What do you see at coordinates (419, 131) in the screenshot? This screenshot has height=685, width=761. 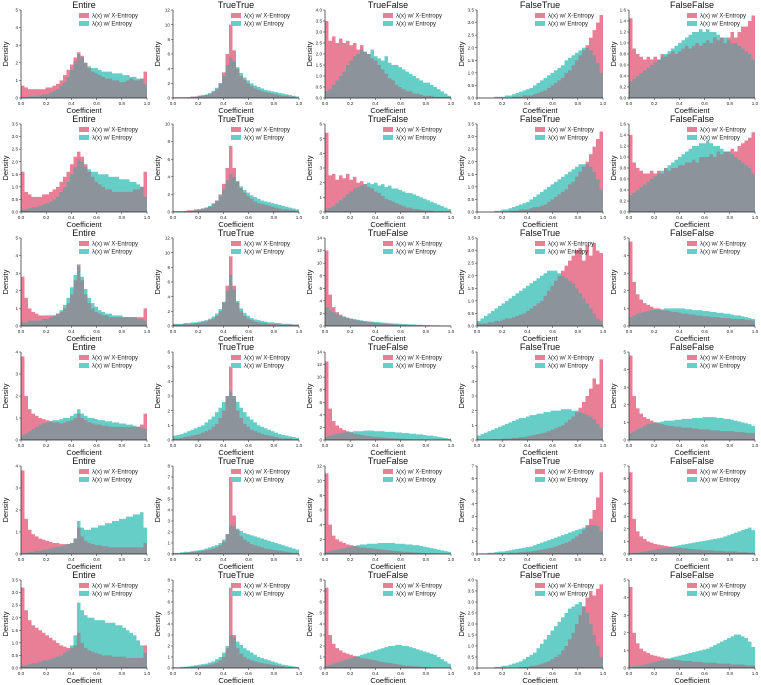 I see `legend-label-xentropy: λ(x) w/ X-Entropy` at bounding box center [419, 131].